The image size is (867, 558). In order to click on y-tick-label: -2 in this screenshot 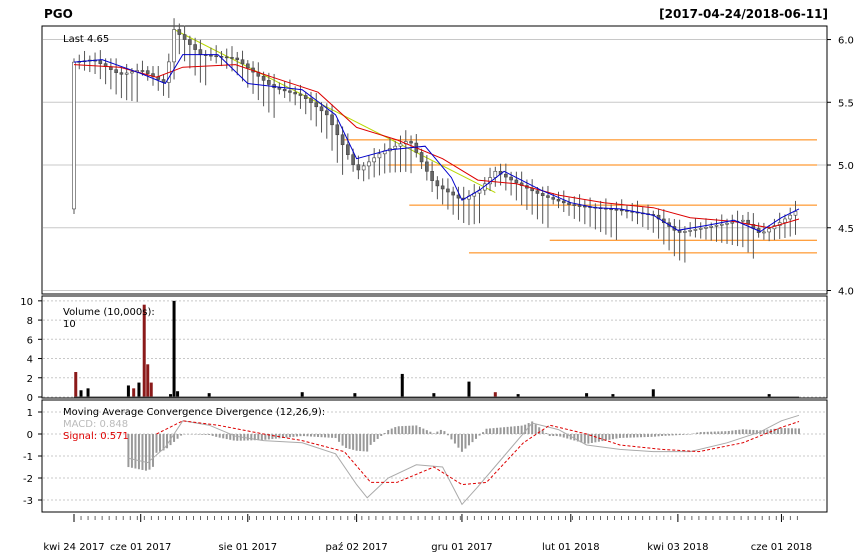, I will do `click(28, 479)`.